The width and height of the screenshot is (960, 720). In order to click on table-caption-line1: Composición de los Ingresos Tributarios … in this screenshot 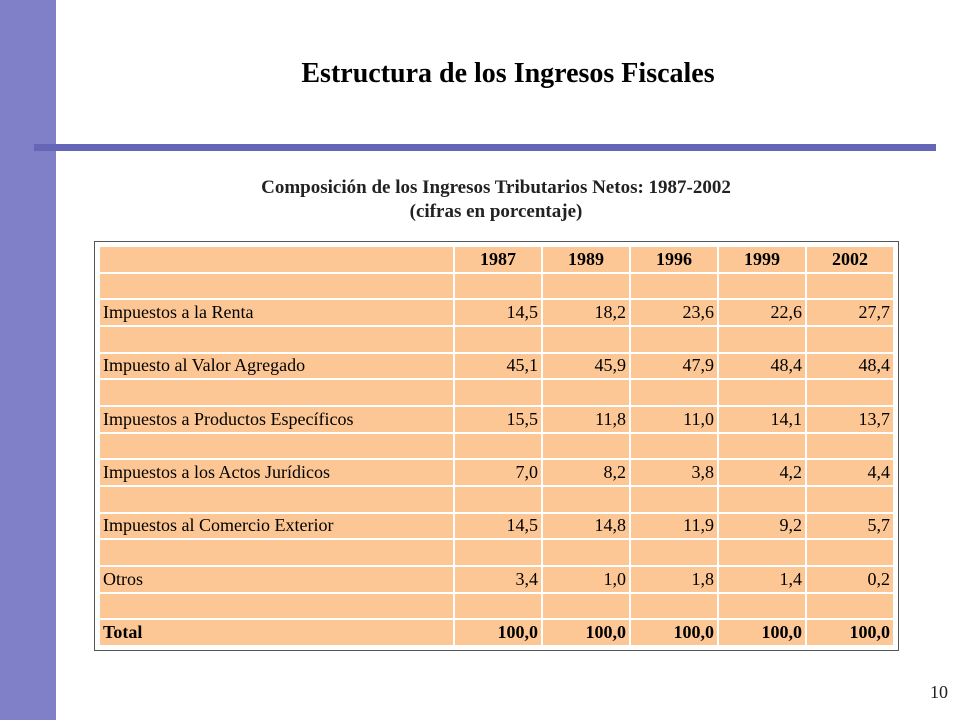, I will do `click(496, 187)`.